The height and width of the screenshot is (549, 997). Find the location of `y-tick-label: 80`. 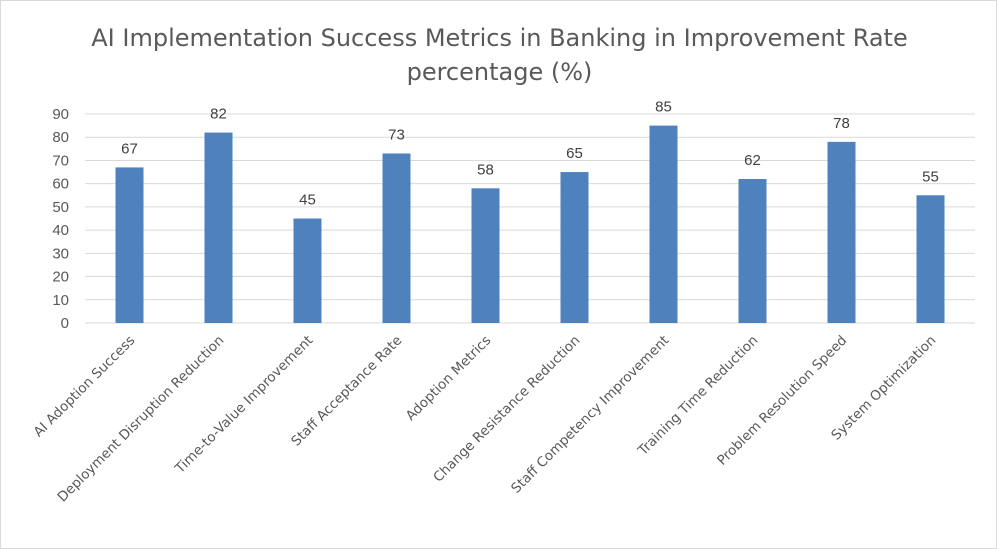

y-tick-label: 80 is located at coordinates (60, 137).